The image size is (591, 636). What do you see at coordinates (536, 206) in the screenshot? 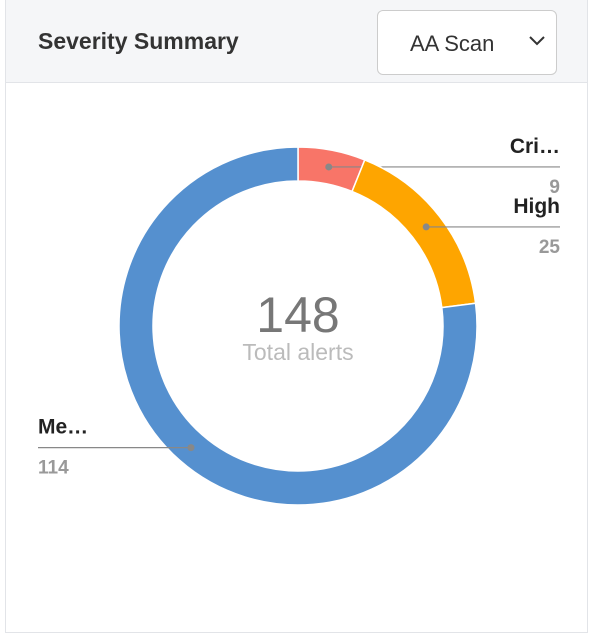
I see `segment-label: High` at bounding box center [536, 206].